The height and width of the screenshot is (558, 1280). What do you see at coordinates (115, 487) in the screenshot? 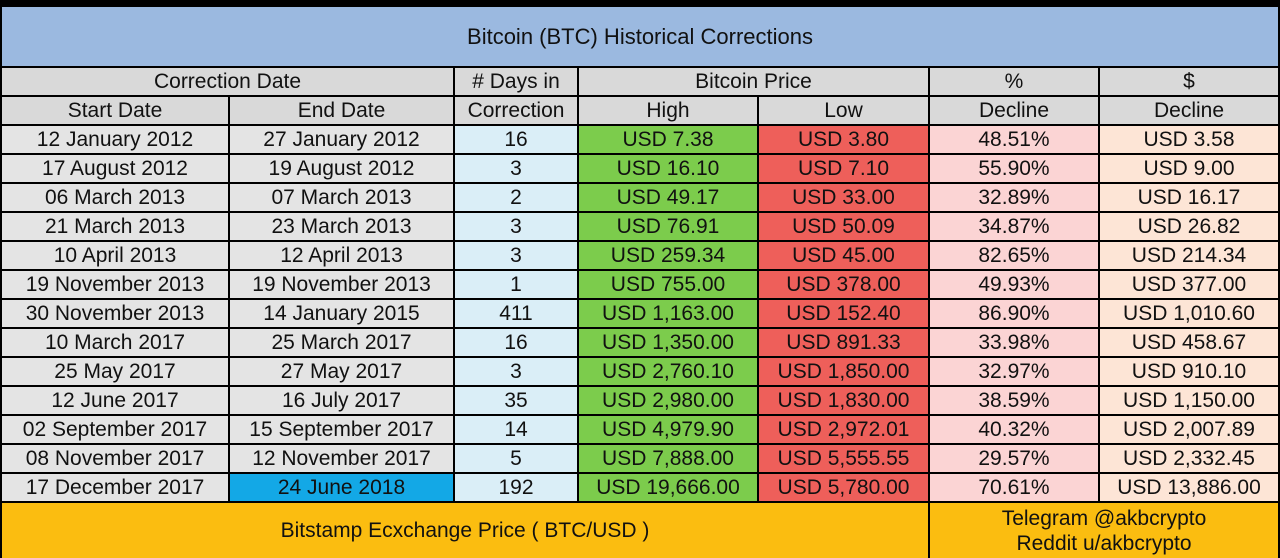
I see `start-date-cell: 17 December 2017` at bounding box center [115, 487].